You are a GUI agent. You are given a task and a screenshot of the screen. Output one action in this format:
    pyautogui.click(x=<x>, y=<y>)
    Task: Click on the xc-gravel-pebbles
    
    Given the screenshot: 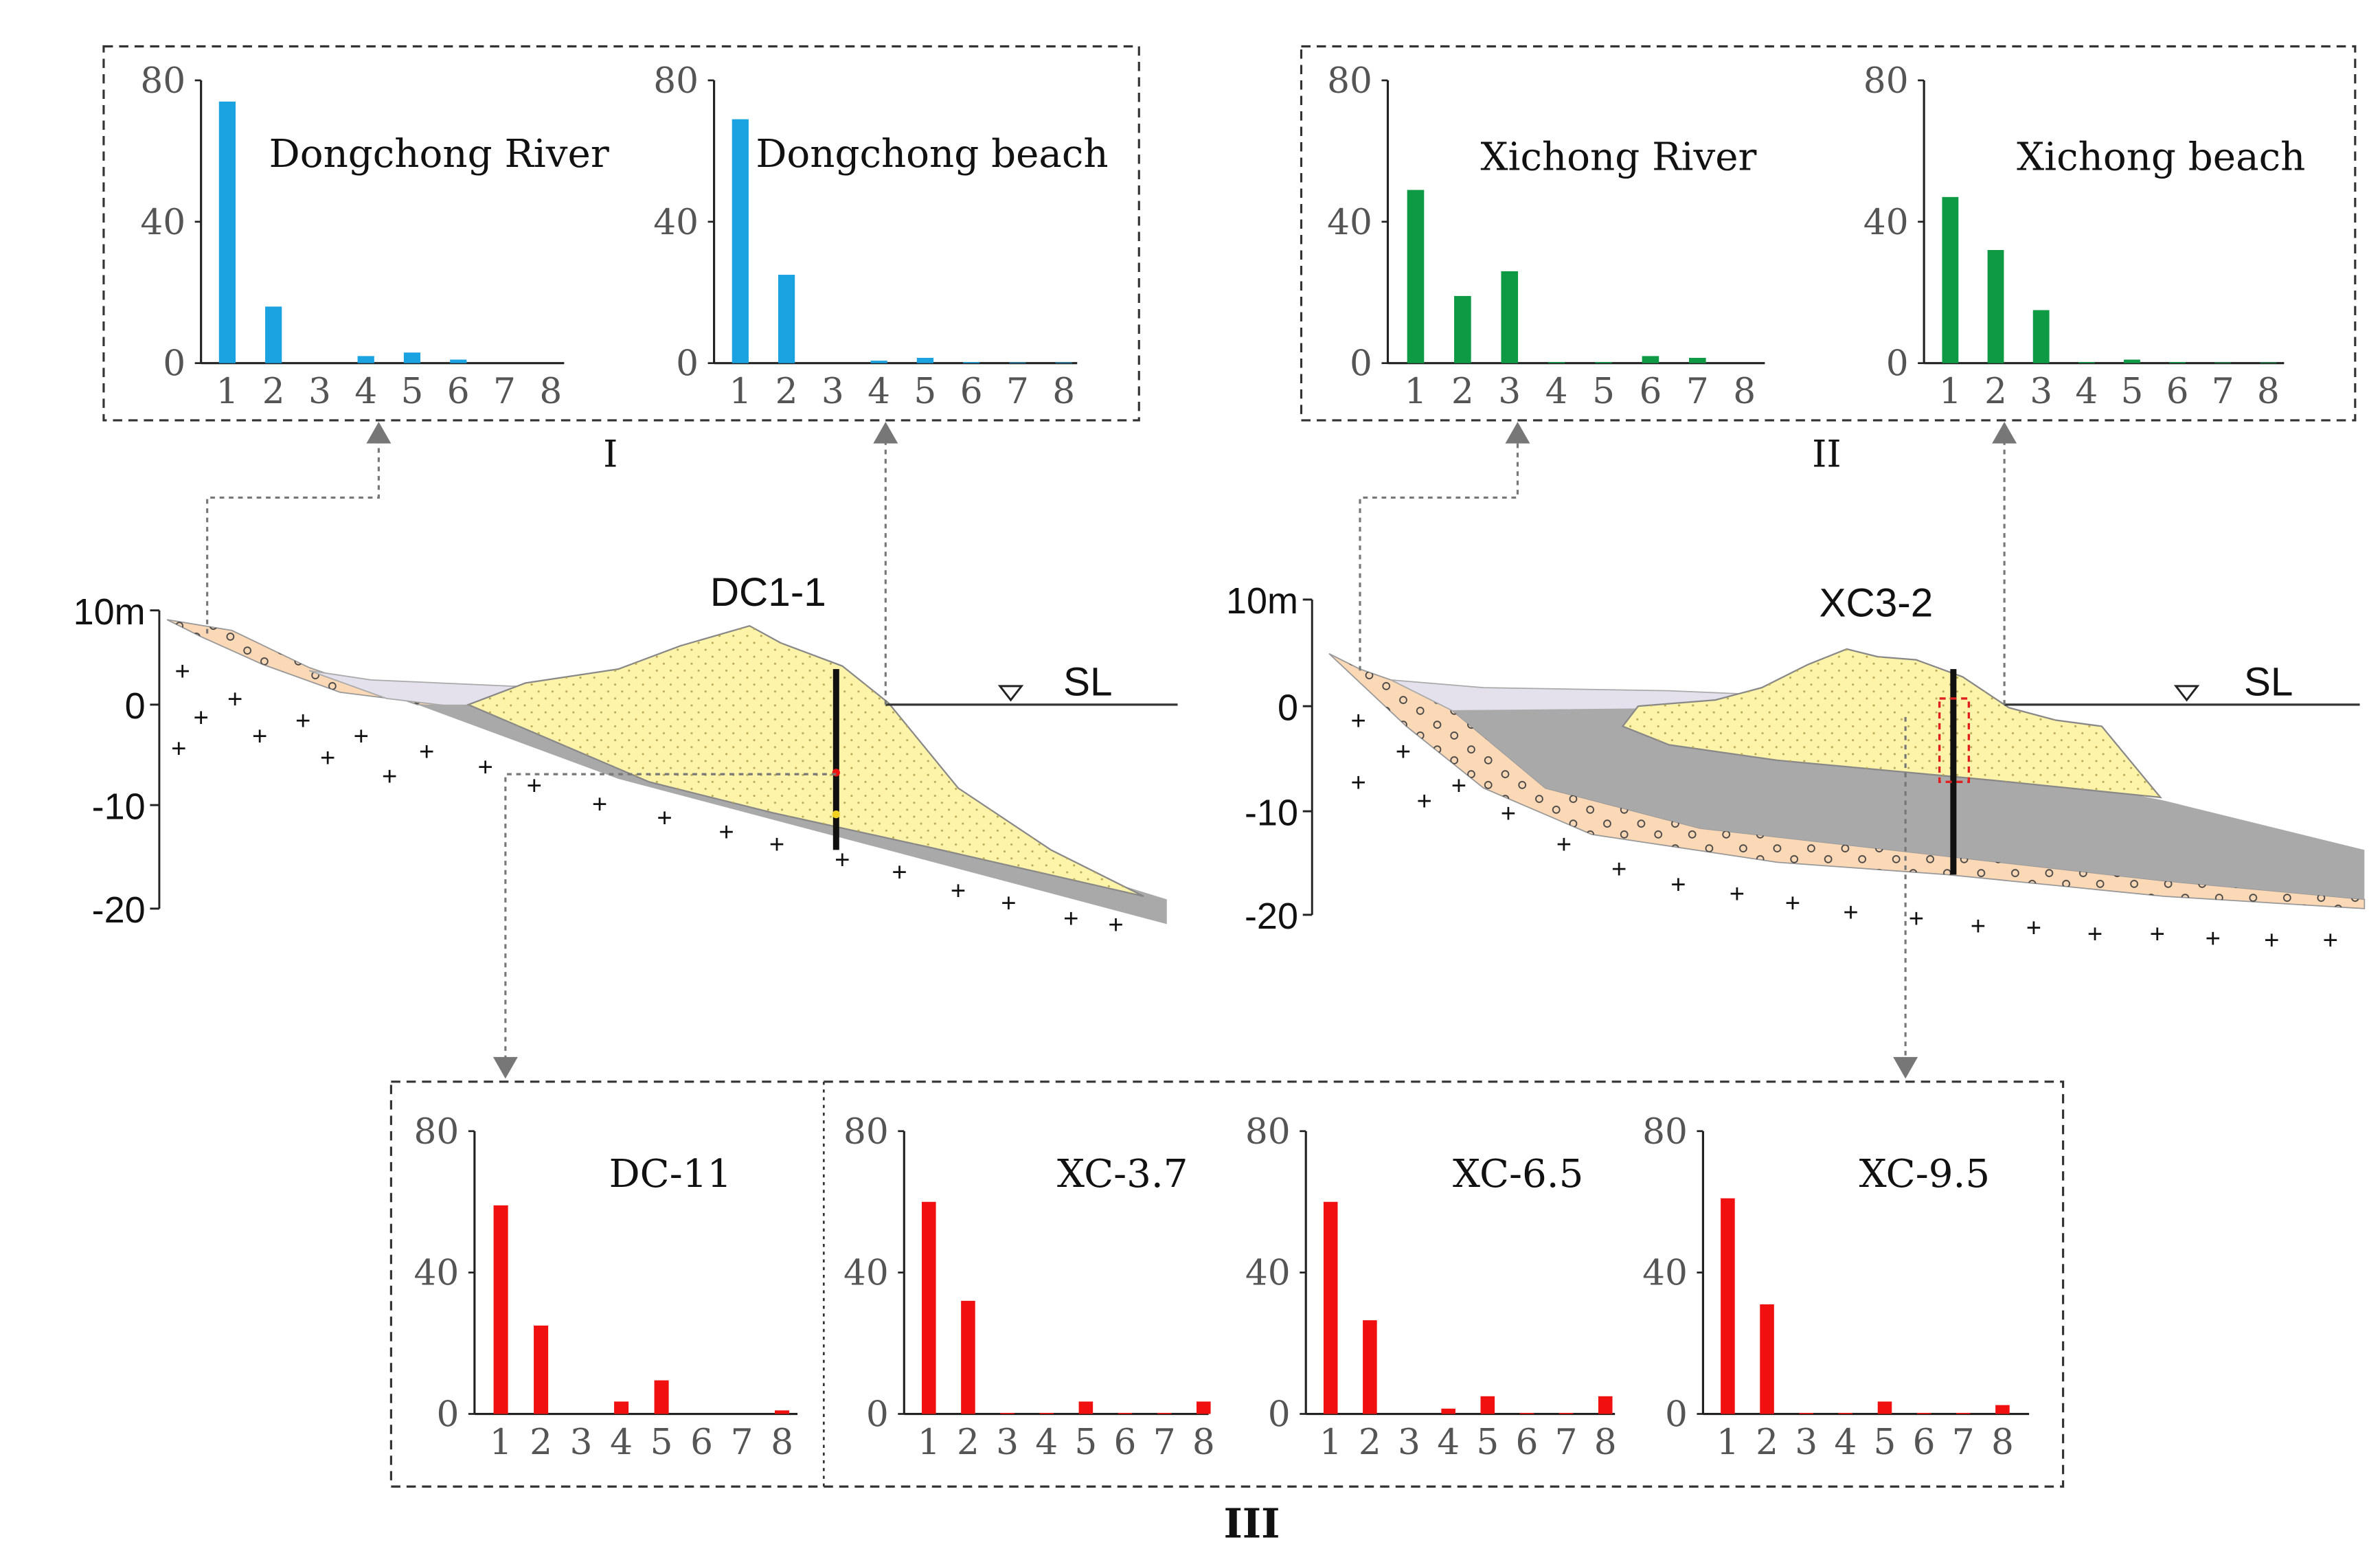 What is the action you would take?
    pyautogui.click(x=1846, y=781)
    